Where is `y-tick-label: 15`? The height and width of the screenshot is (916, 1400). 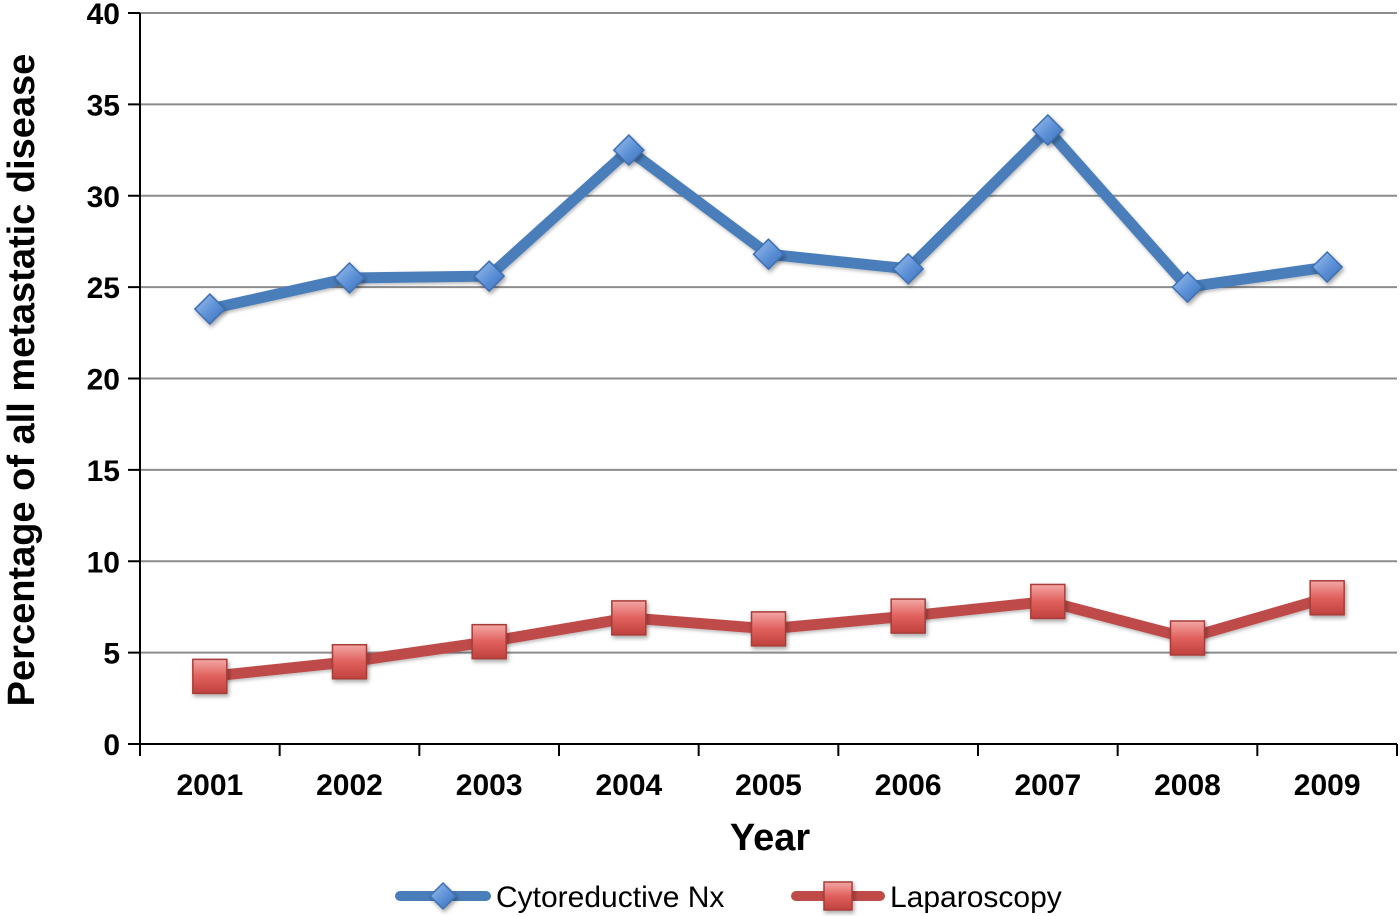
y-tick-label: 15 is located at coordinates (103, 471).